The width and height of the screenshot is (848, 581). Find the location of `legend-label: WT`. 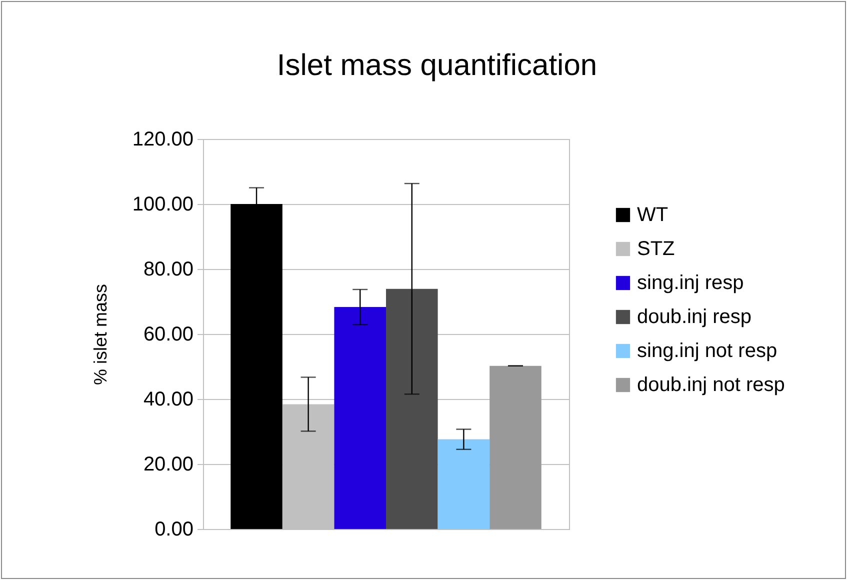

legend-label: WT is located at coordinates (652, 215).